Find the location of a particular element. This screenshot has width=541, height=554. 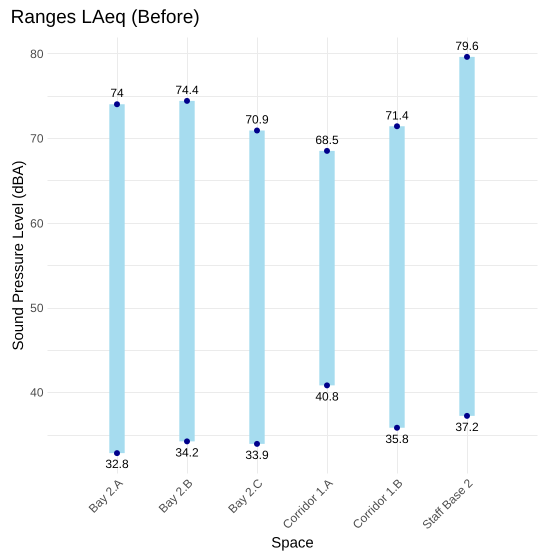

data-label: 74.4 is located at coordinates (187, 89).